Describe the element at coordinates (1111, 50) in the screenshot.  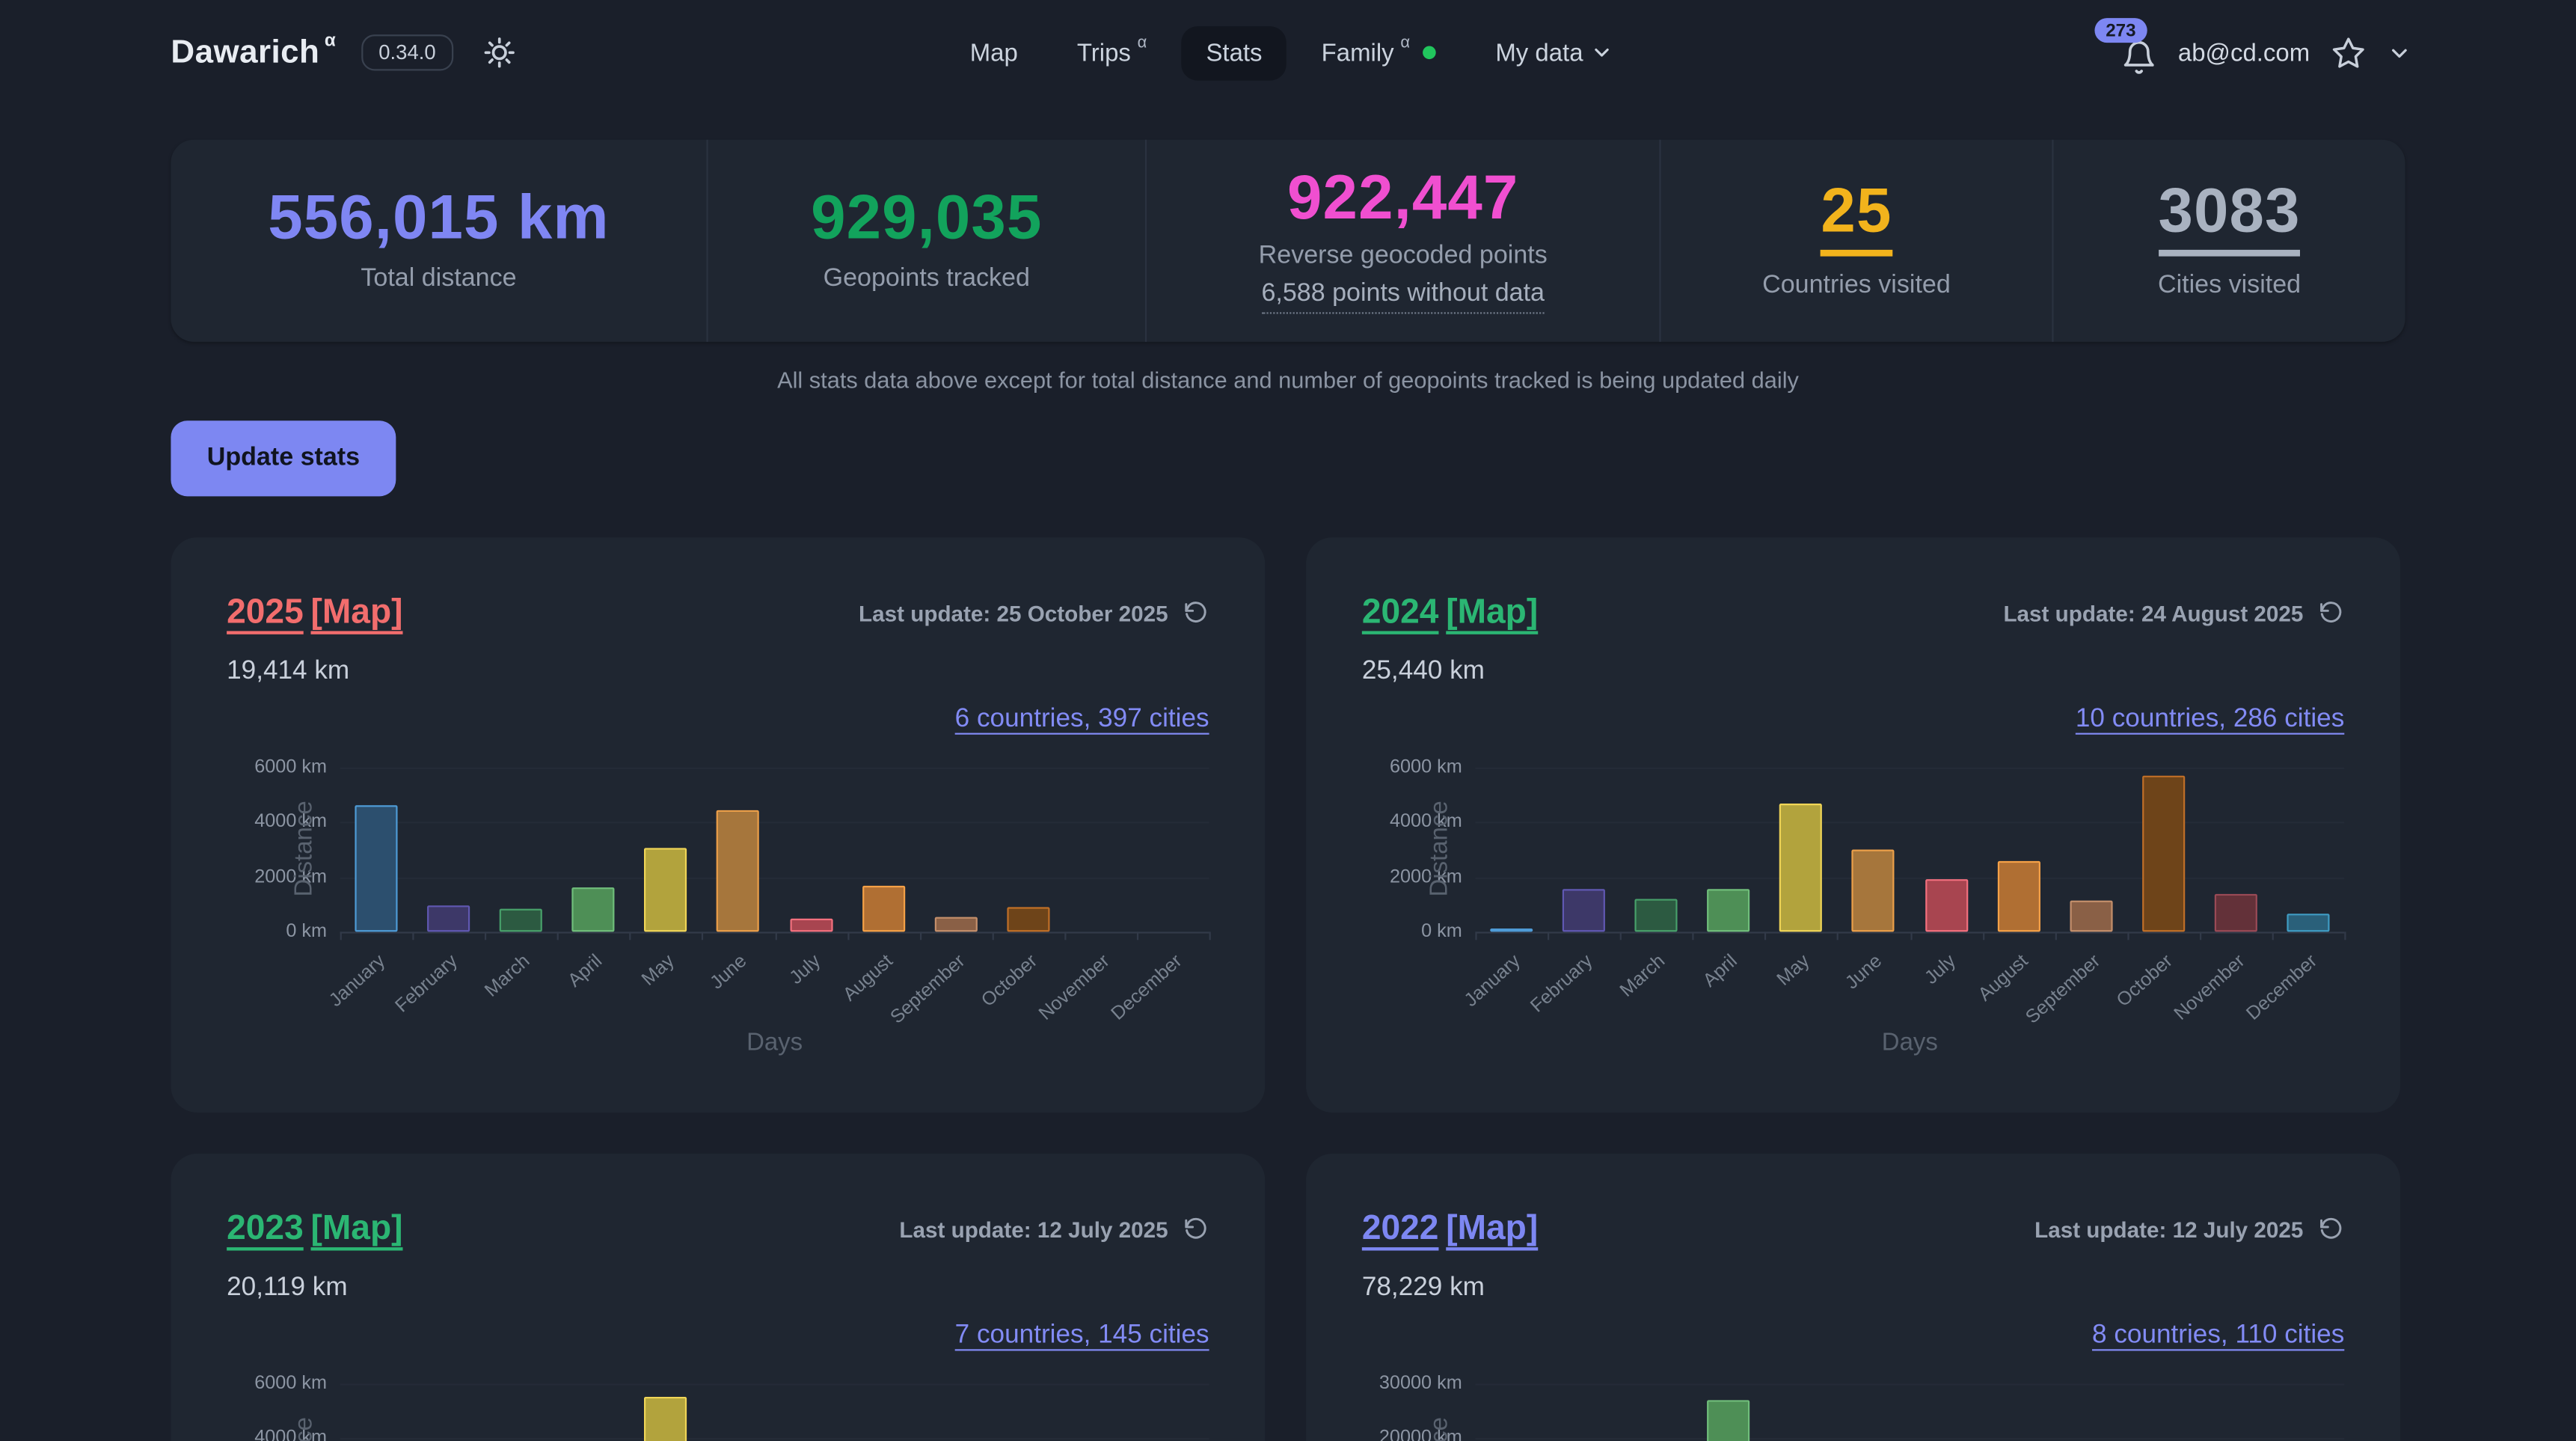
I see `nav-item-trips: Trips α` at that location.